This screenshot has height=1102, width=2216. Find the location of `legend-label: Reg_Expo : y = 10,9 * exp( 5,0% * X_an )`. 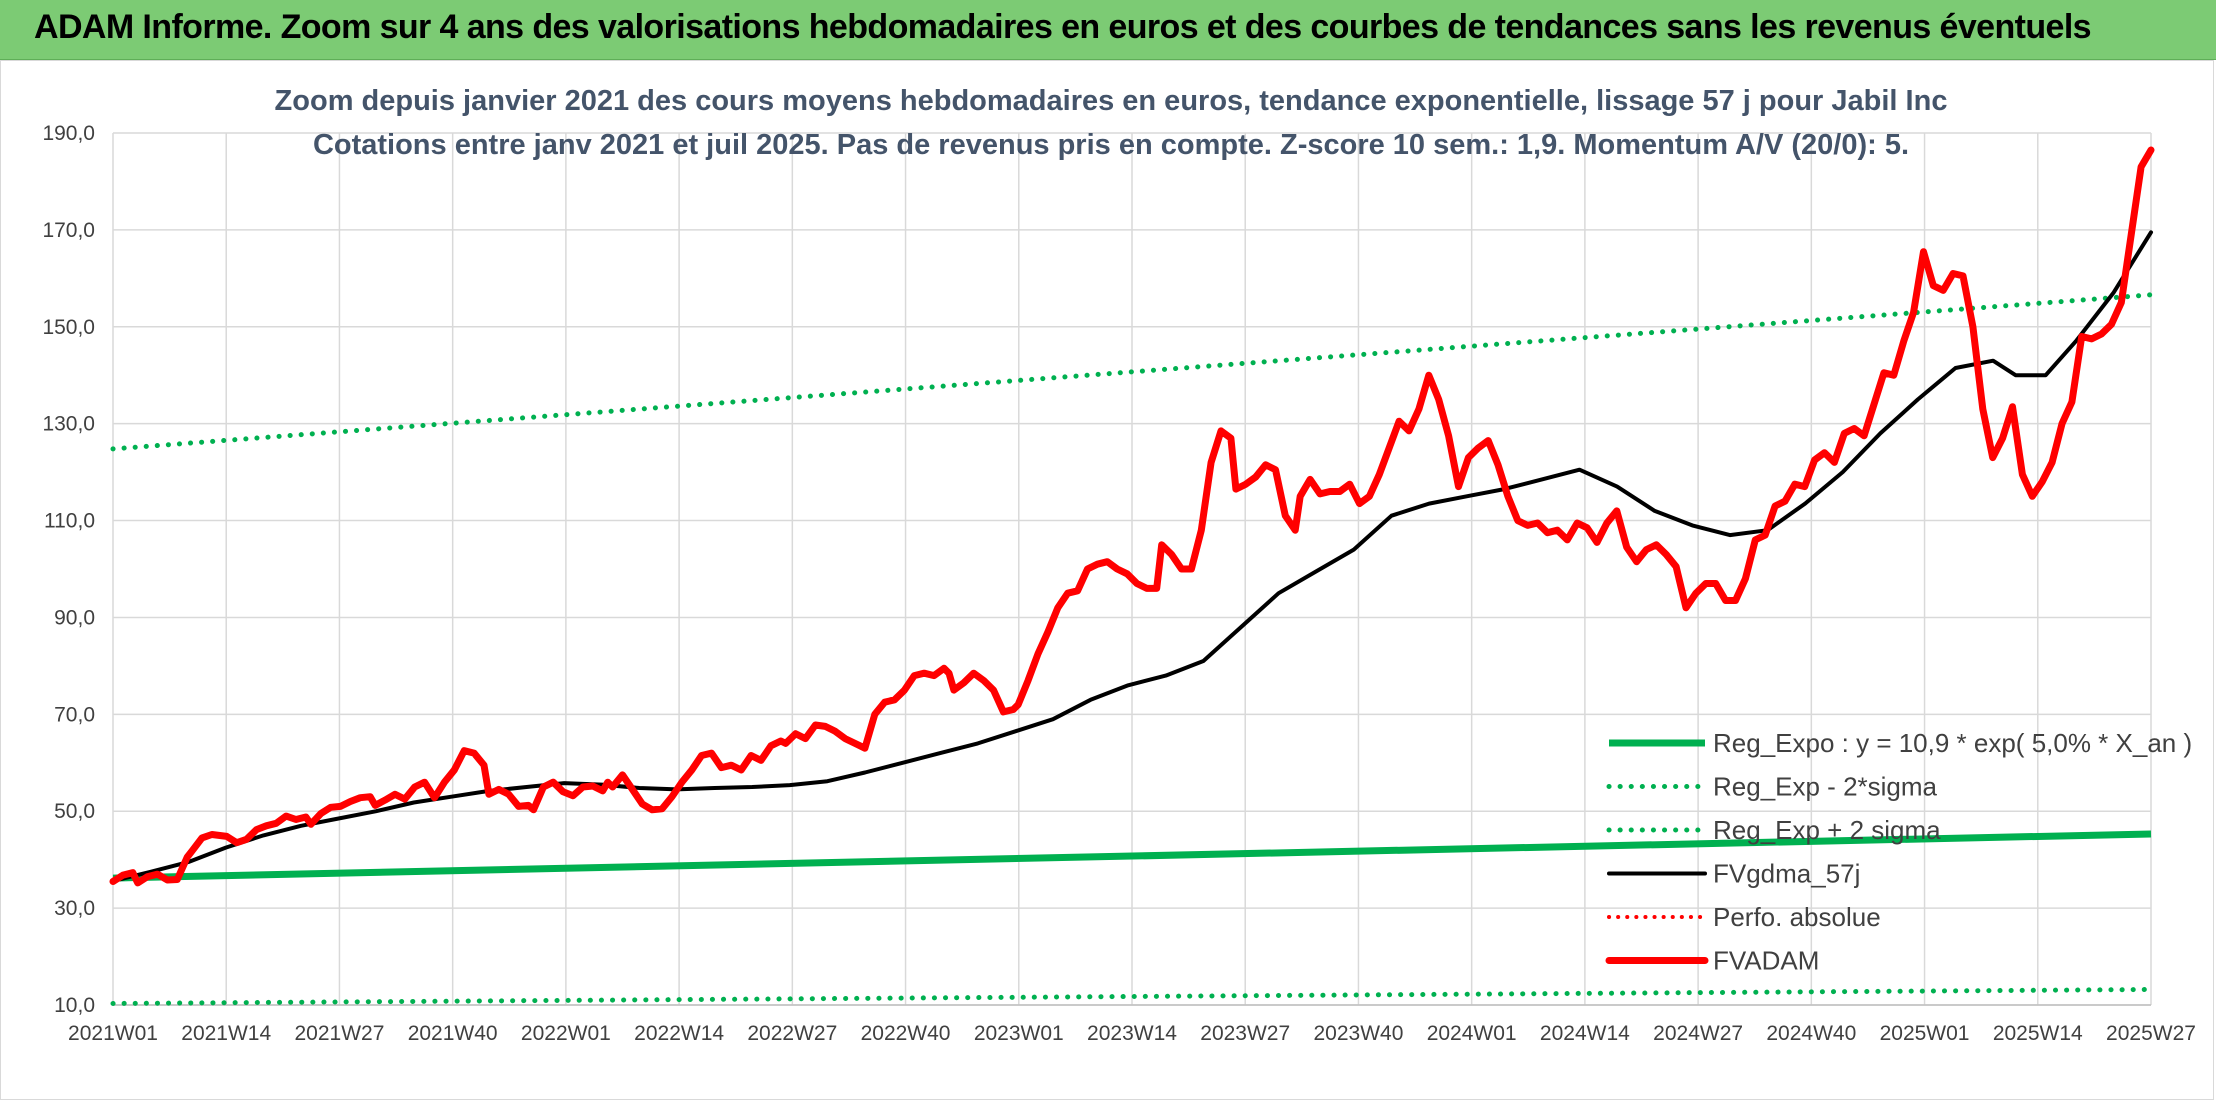

legend-label: Reg_Expo : y = 10,9 * exp( 5,0% * X_an ) is located at coordinates (1952, 743).